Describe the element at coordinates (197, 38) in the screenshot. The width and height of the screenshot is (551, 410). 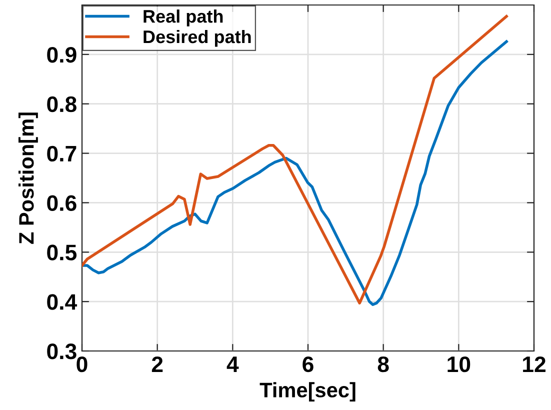
I see `legend-label: Desired path` at that location.